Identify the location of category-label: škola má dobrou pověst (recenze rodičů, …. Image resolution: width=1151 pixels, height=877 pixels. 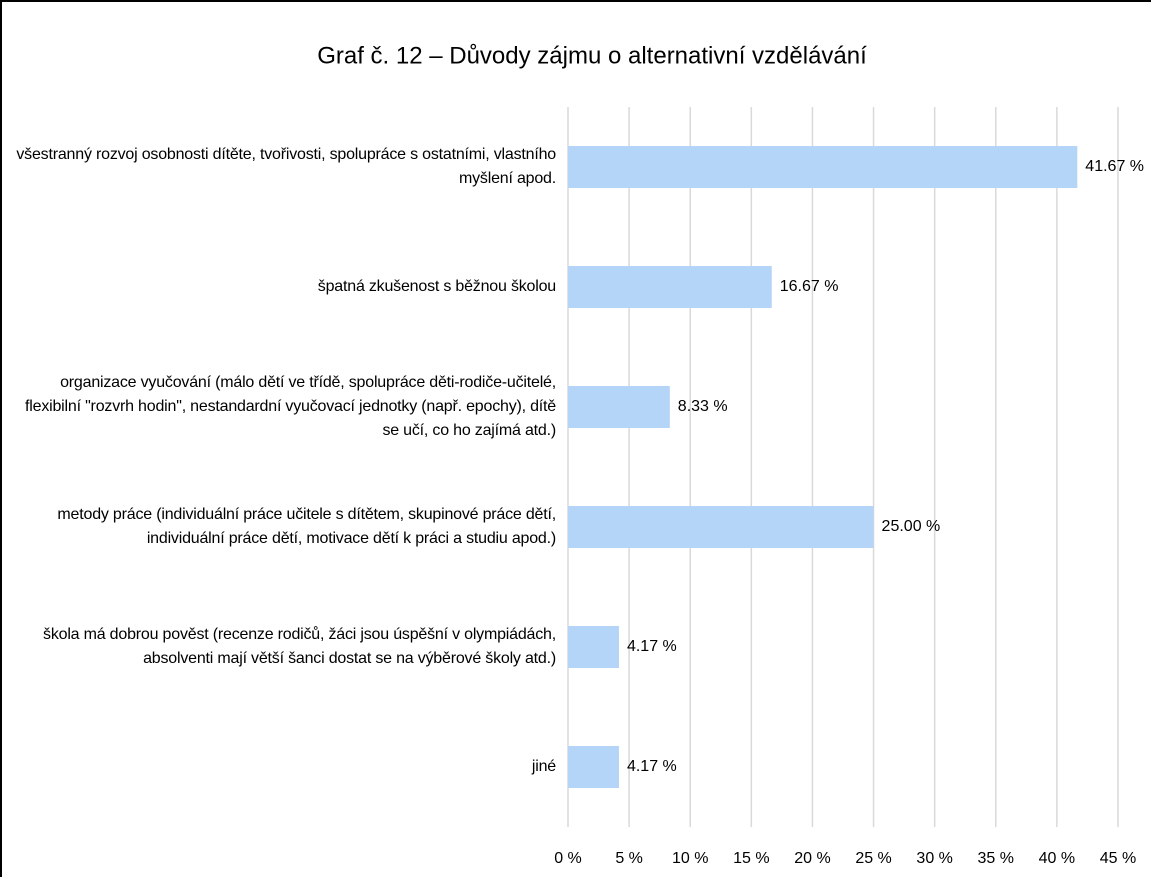
(299, 646).